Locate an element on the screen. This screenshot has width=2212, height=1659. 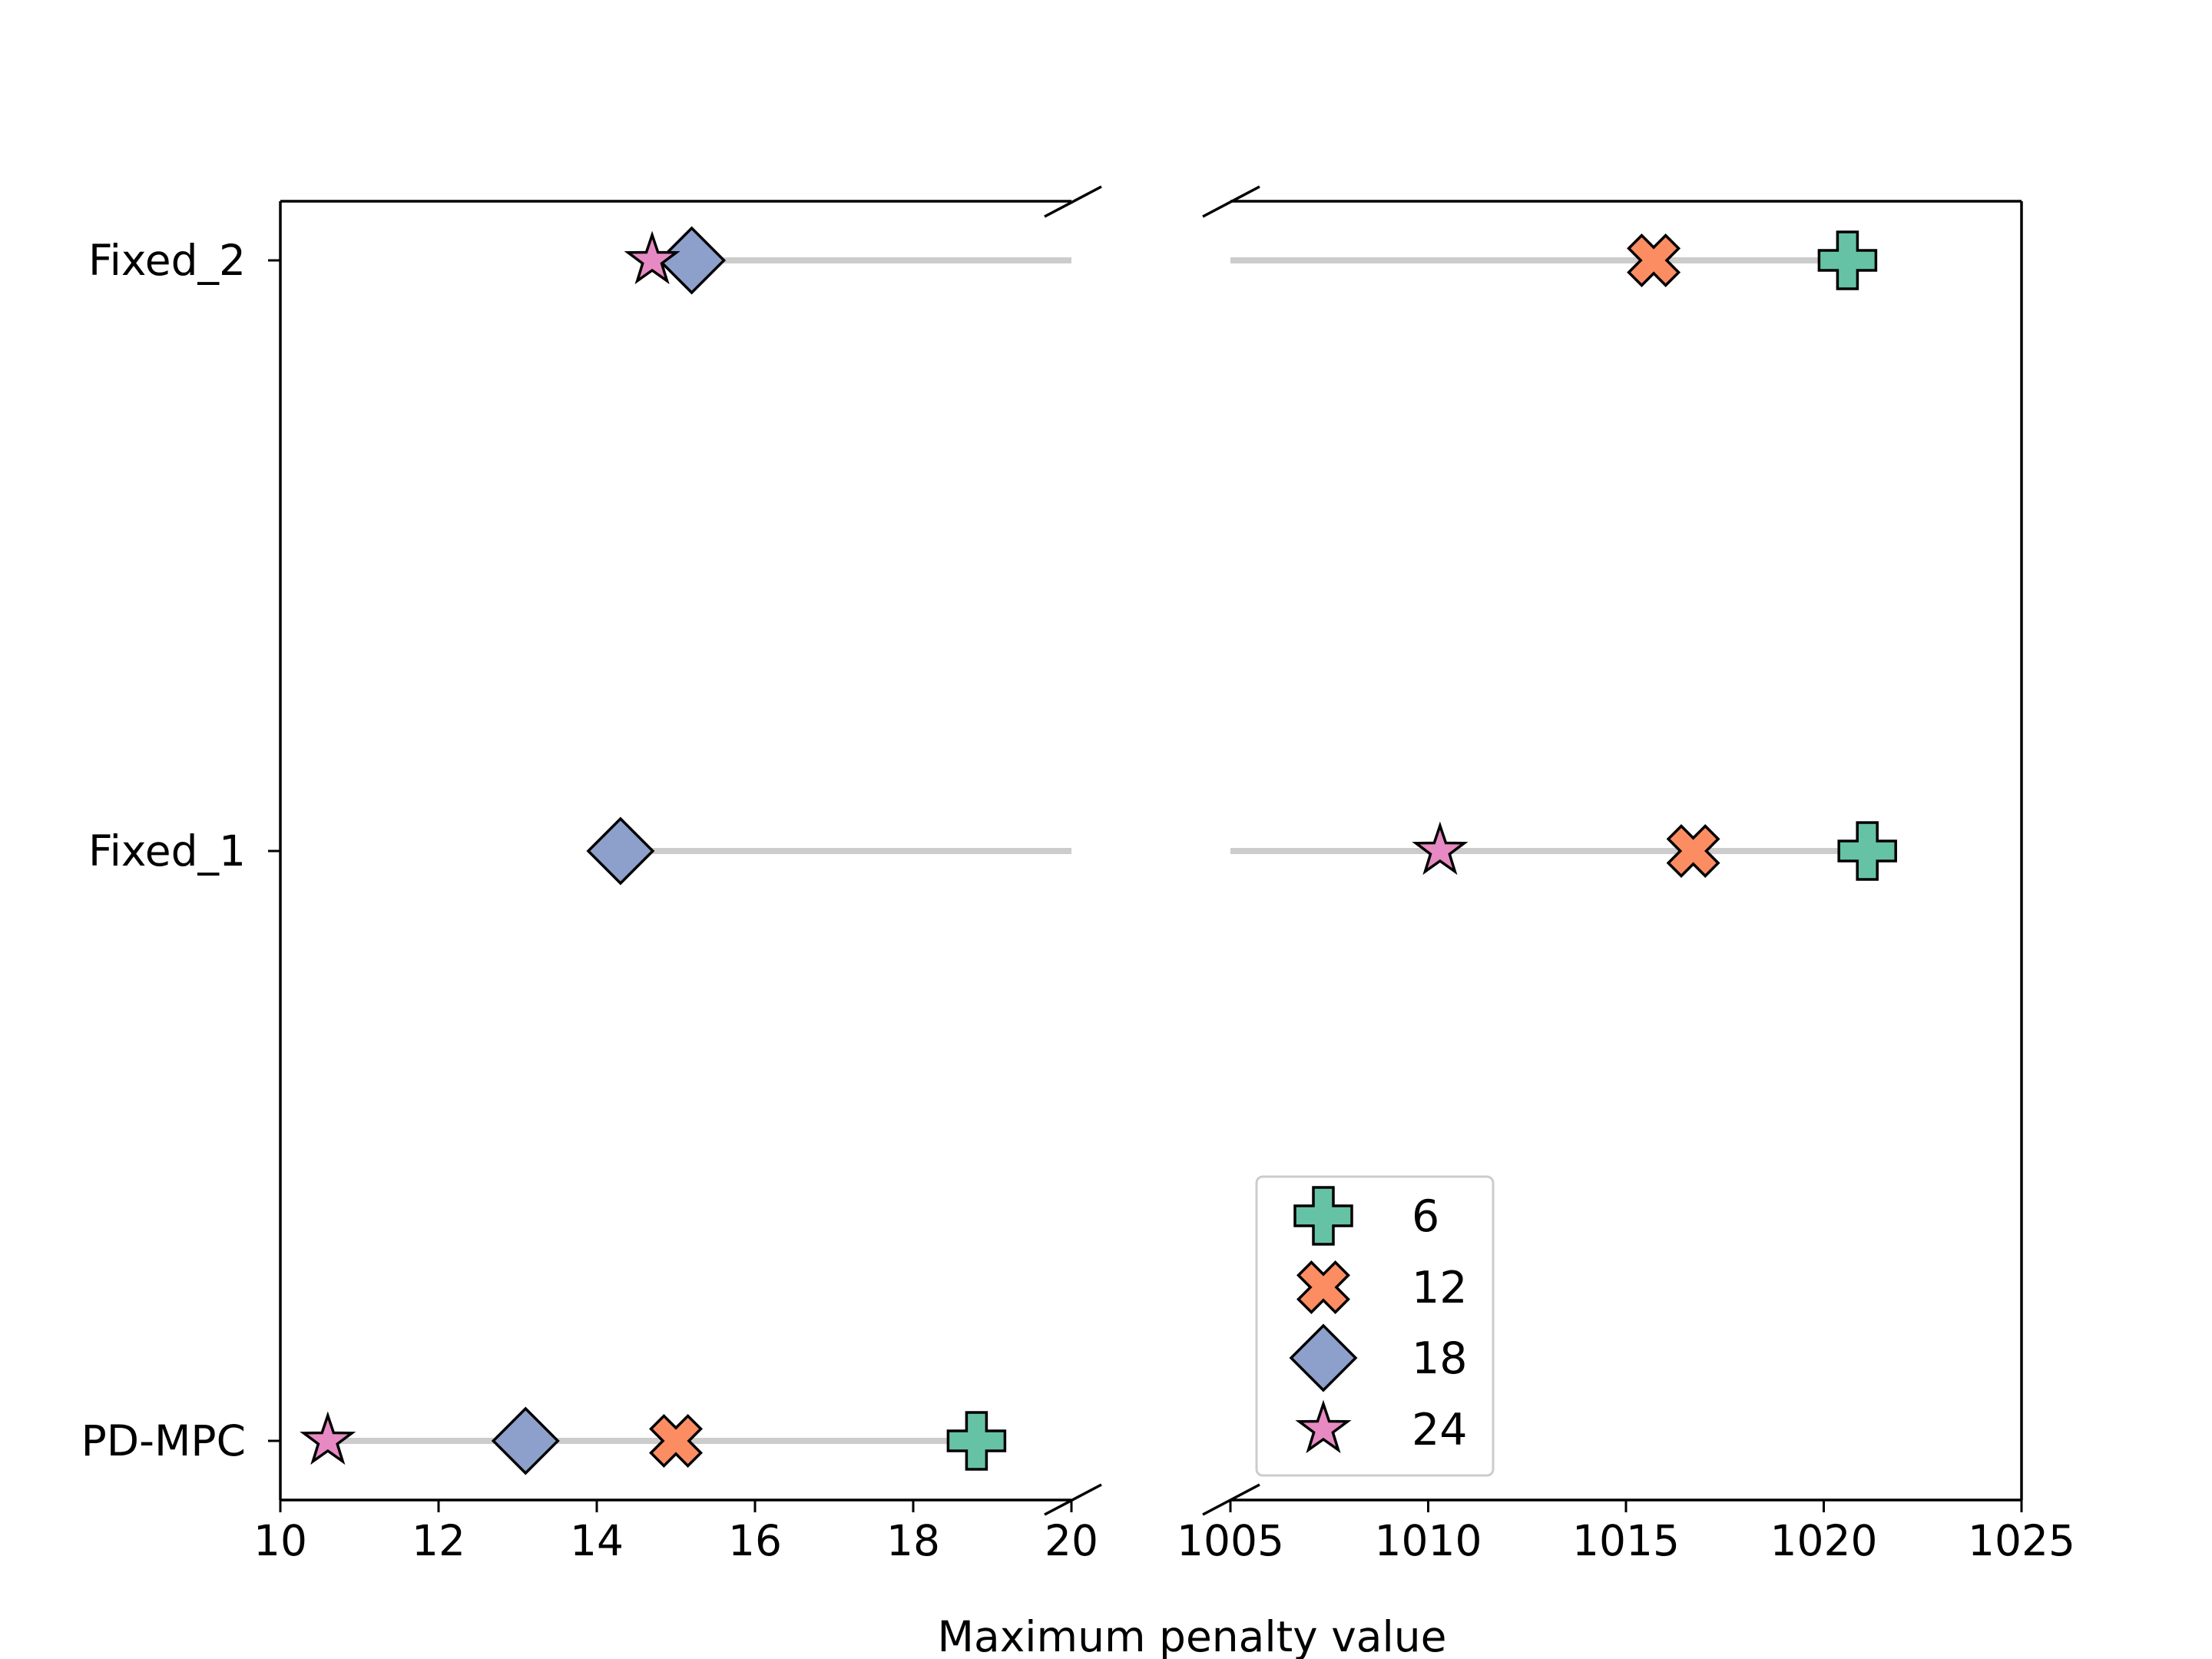
y-tick-label: PD-MPC is located at coordinates (163, 1440).